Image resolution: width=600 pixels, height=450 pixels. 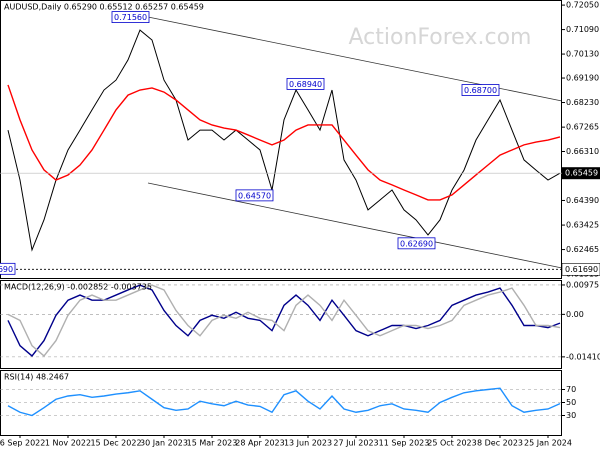 I want to click on support-label: 0.61690, so click(x=581, y=269).